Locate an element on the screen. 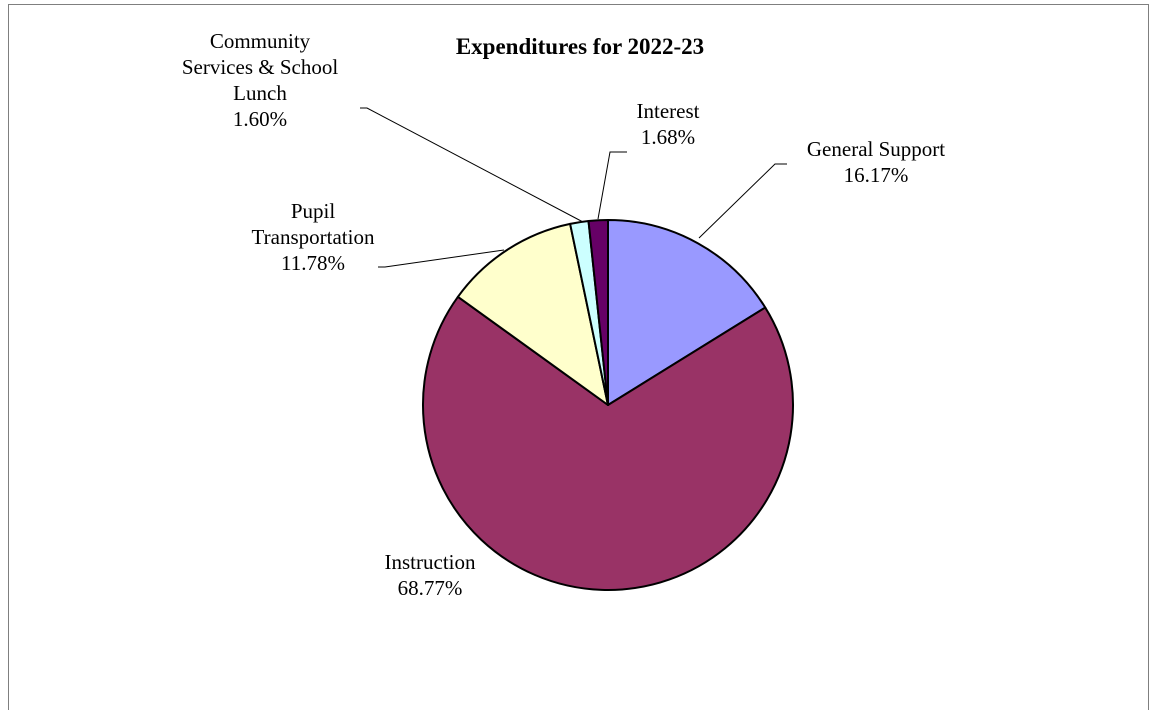 This screenshot has height=710, width=1150. leader-lines is located at coordinates (573, 187).